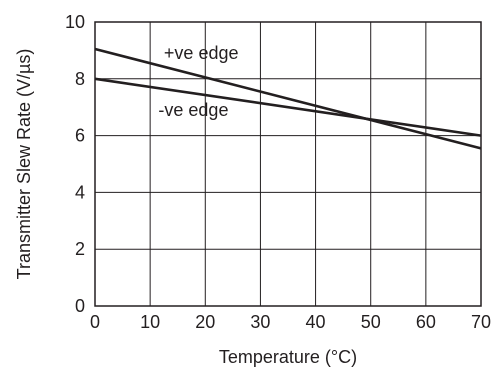 The image size is (495, 372). What do you see at coordinates (290, 322) in the screenshot?
I see `x-tick-labels: 0 10 20 30 40 50 60 70` at bounding box center [290, 322].